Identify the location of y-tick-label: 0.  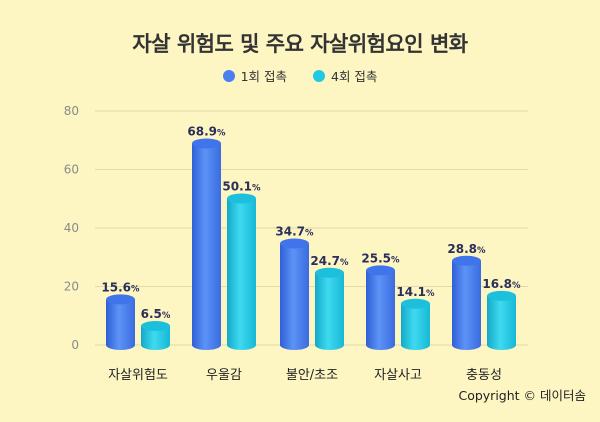
(75, 345).